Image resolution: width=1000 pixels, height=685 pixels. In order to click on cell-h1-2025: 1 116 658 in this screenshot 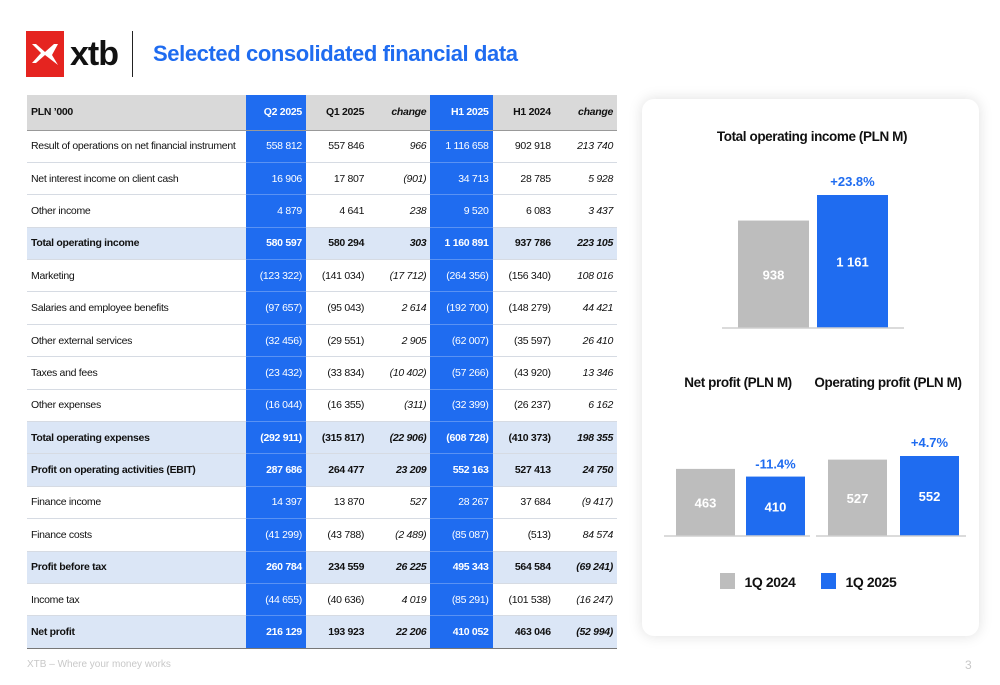, I will do `click(461, 146)`.